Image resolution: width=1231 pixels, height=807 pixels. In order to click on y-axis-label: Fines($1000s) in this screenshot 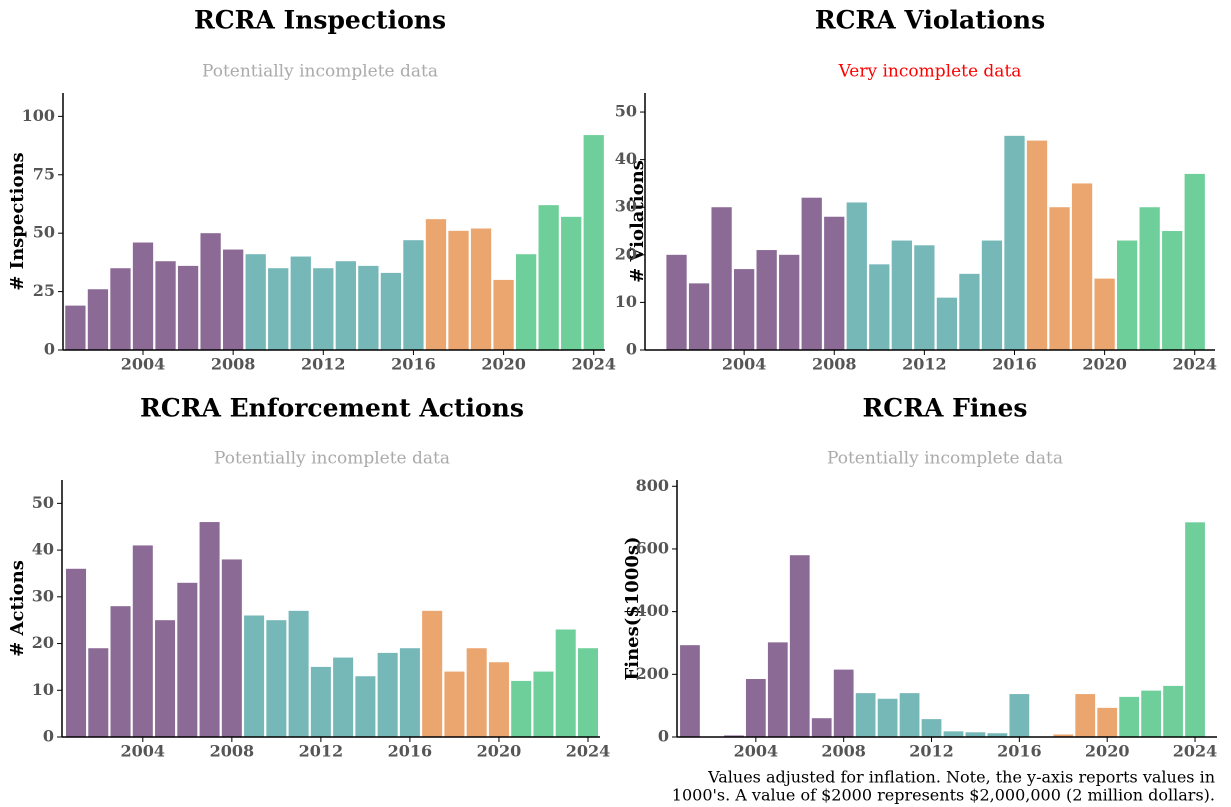, I will do `click(632, 608)`.